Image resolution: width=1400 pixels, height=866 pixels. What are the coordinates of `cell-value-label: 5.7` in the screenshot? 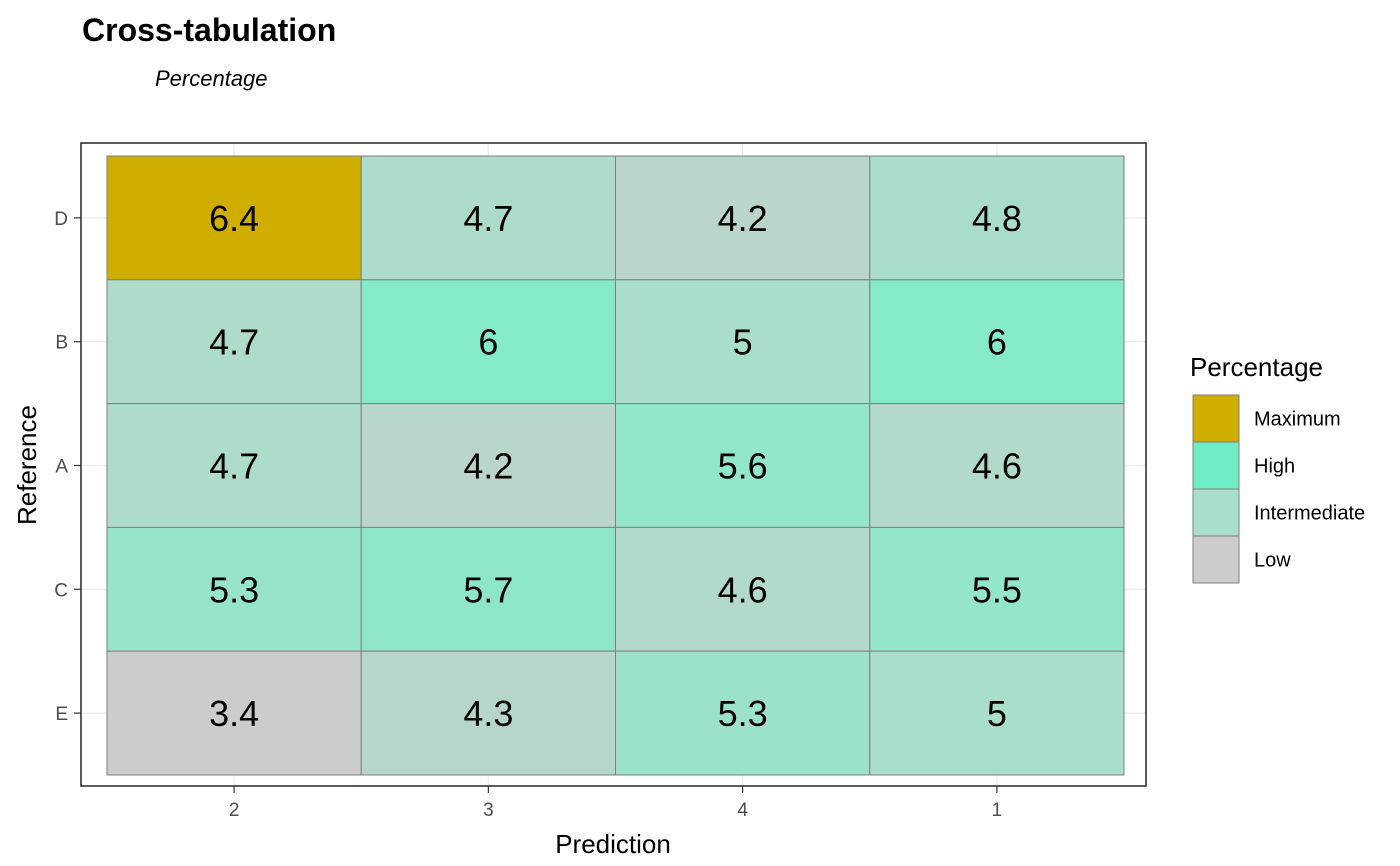 It's located at (488, 589).